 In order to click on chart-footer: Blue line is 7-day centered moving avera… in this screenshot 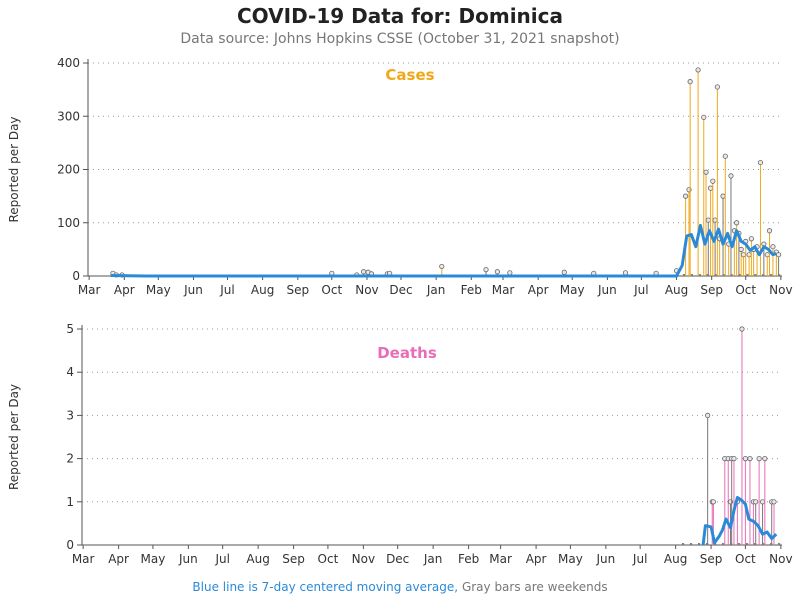, I will do `click(400, 587)`.